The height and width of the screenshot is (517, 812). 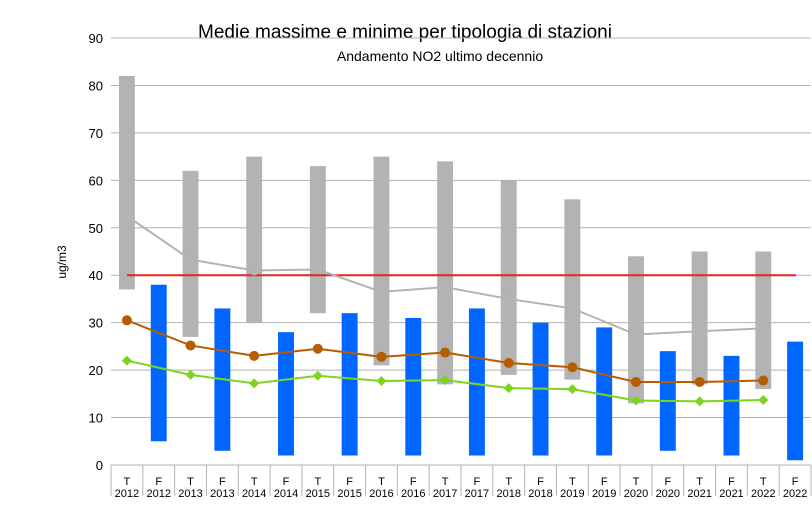 What do you see at coordinates (96, 418) in the screenshot?
I see `y-tick-label: 10` at bounding box center [96, 418].